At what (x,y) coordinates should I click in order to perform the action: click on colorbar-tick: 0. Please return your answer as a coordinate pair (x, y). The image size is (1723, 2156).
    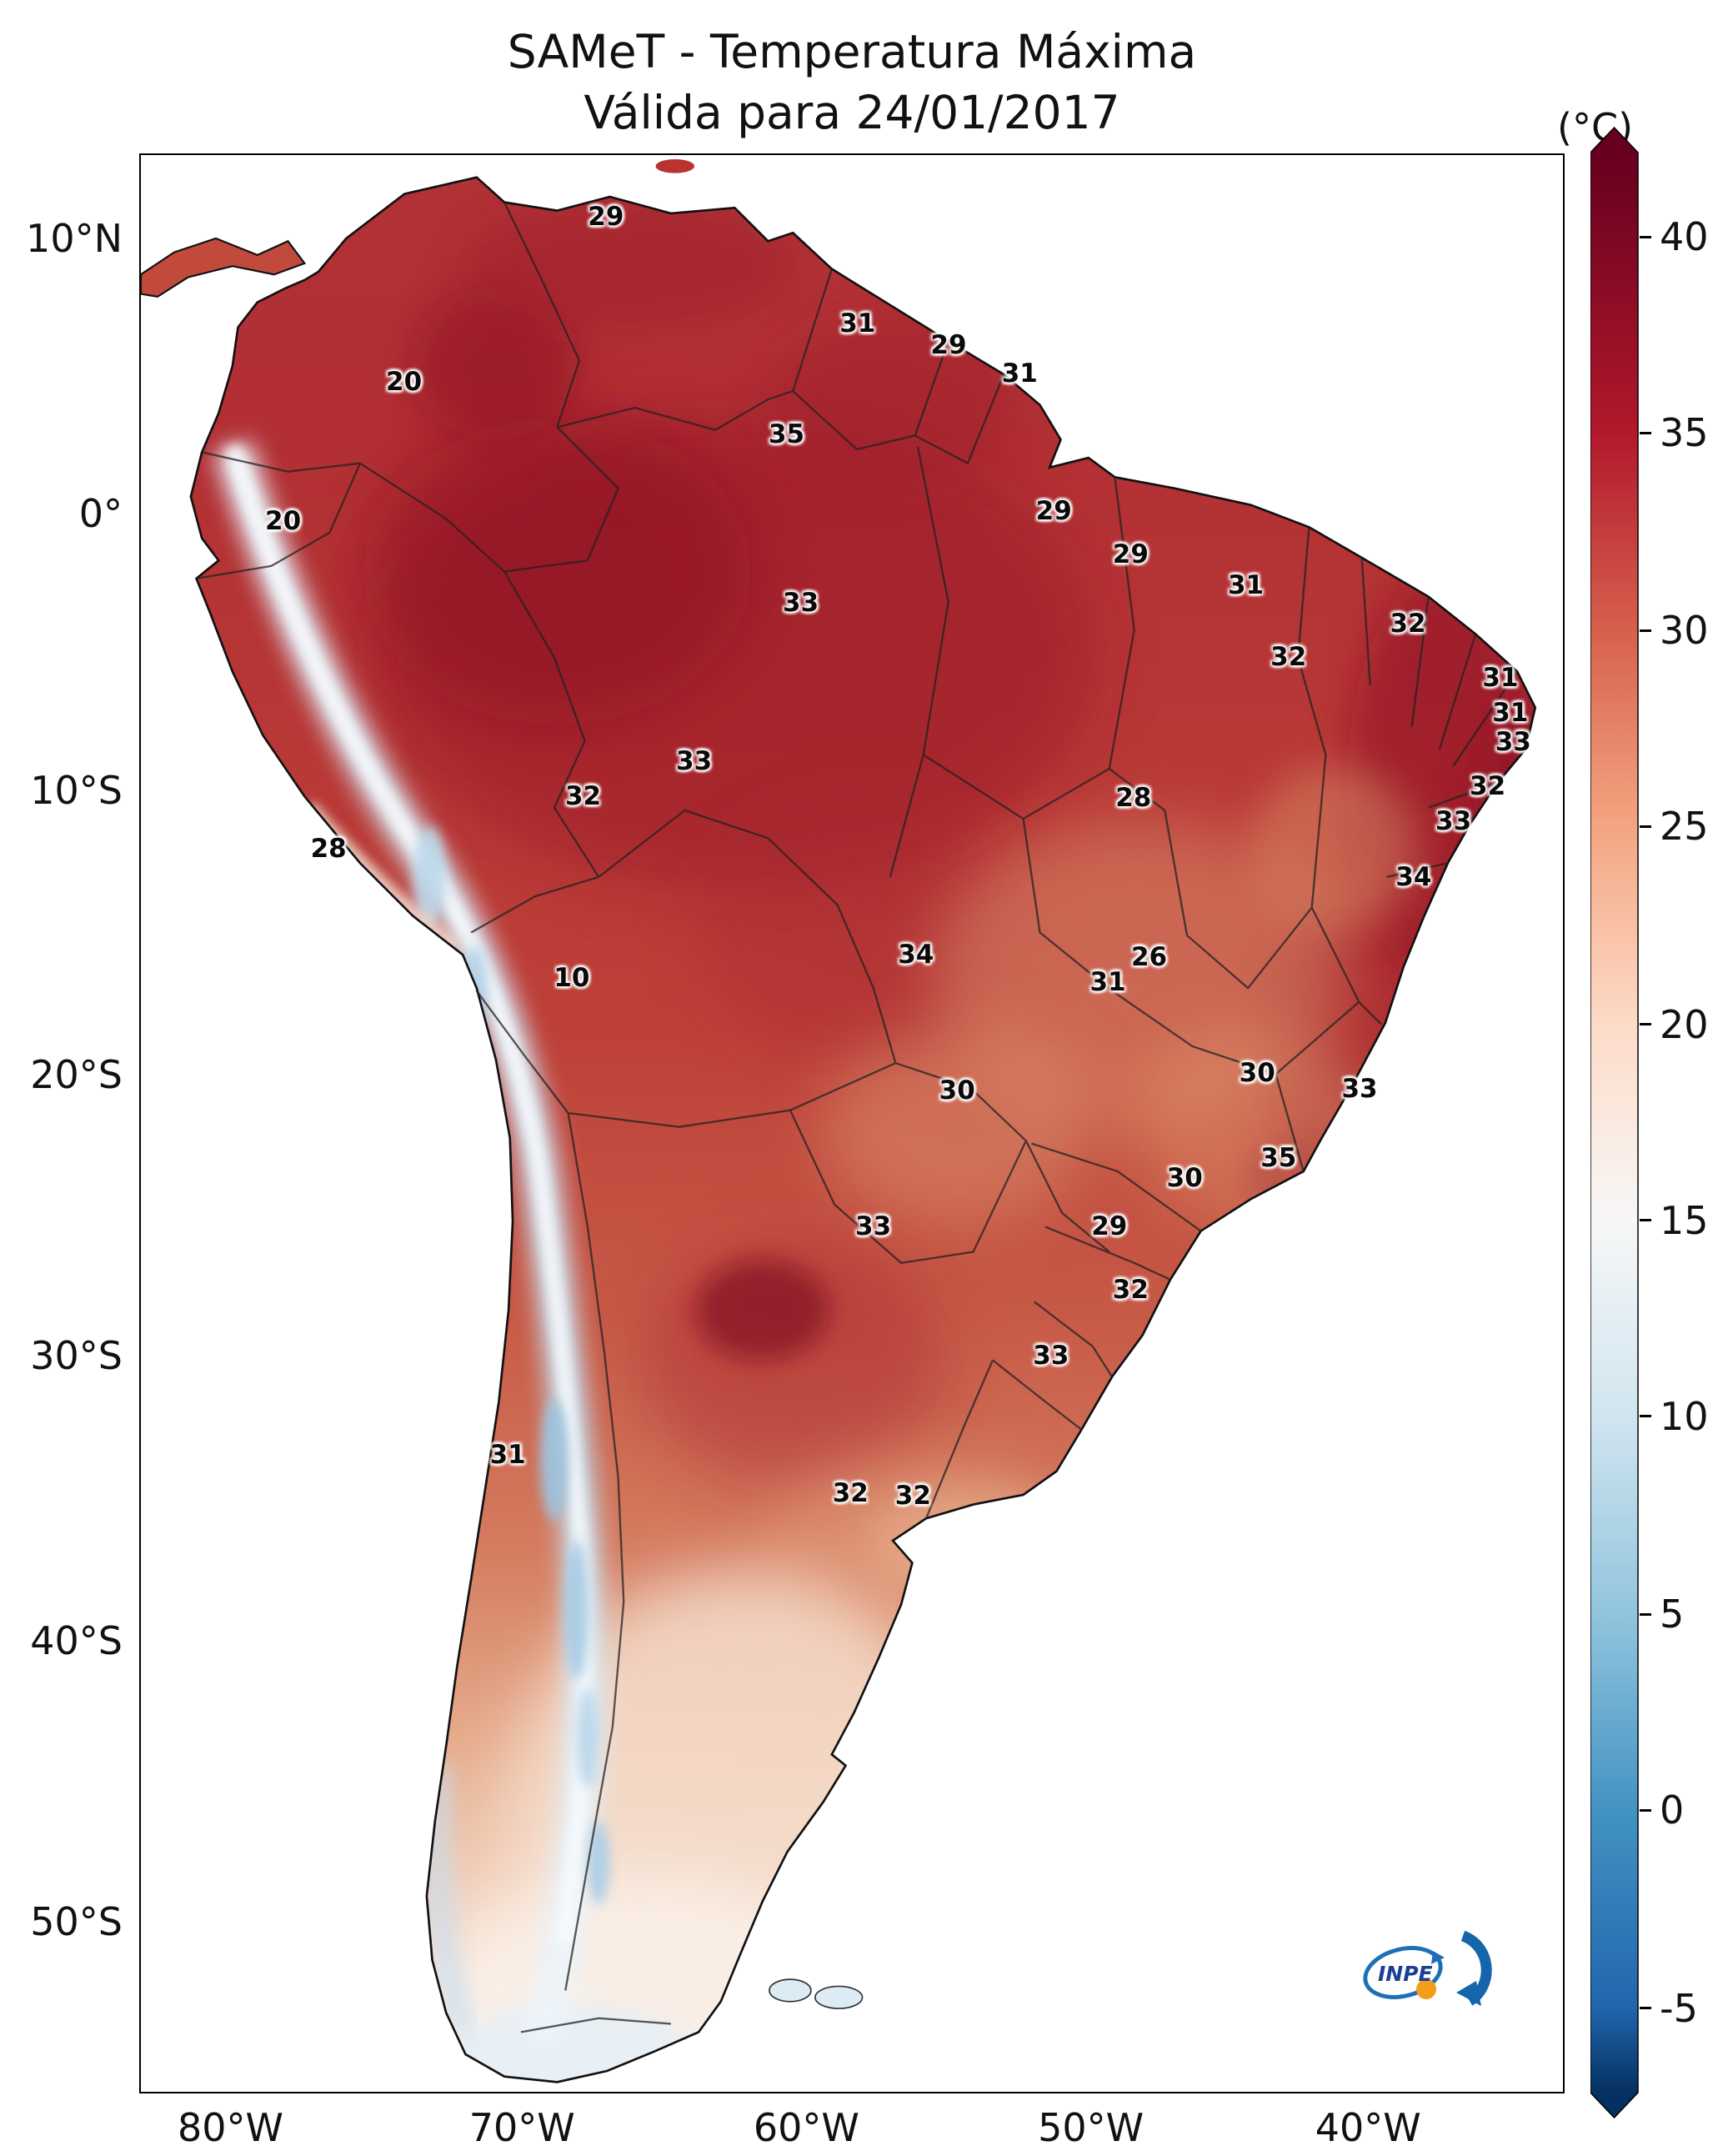
    Looking at the image, I should click on (1662, 1810).